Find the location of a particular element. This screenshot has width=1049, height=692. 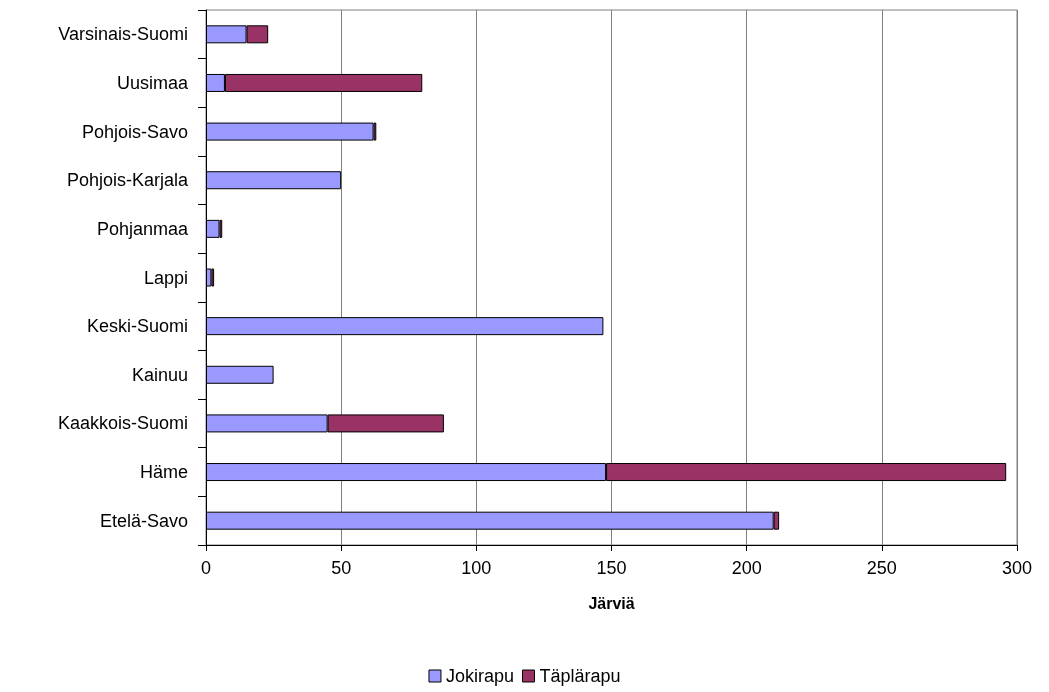

y-tick-label: Häme is located at coordinates (163, 472).